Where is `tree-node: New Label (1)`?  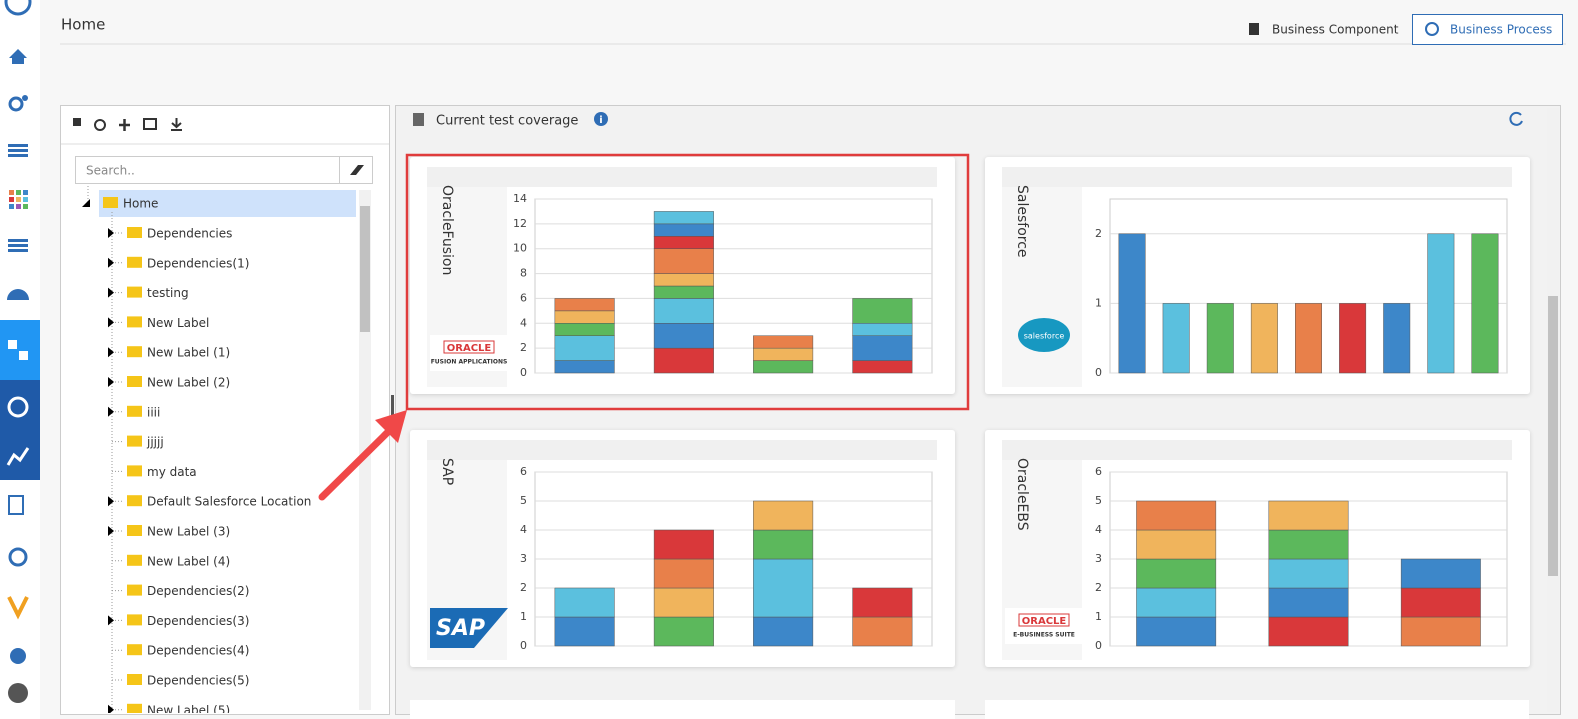
tree-node: New Label (1) is located at coordinates (188, 353).